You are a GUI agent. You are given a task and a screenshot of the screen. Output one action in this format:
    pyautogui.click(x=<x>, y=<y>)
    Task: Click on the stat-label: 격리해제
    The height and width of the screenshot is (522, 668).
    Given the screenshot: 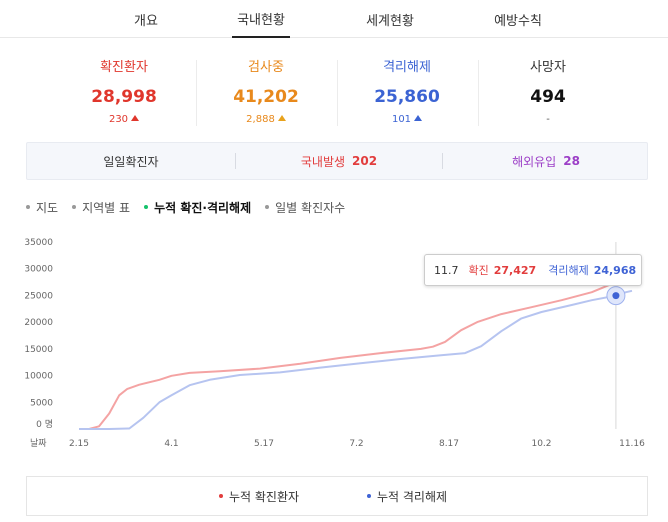 What is the action you would take?
    pyautogui.click(x=407, y=67)
    